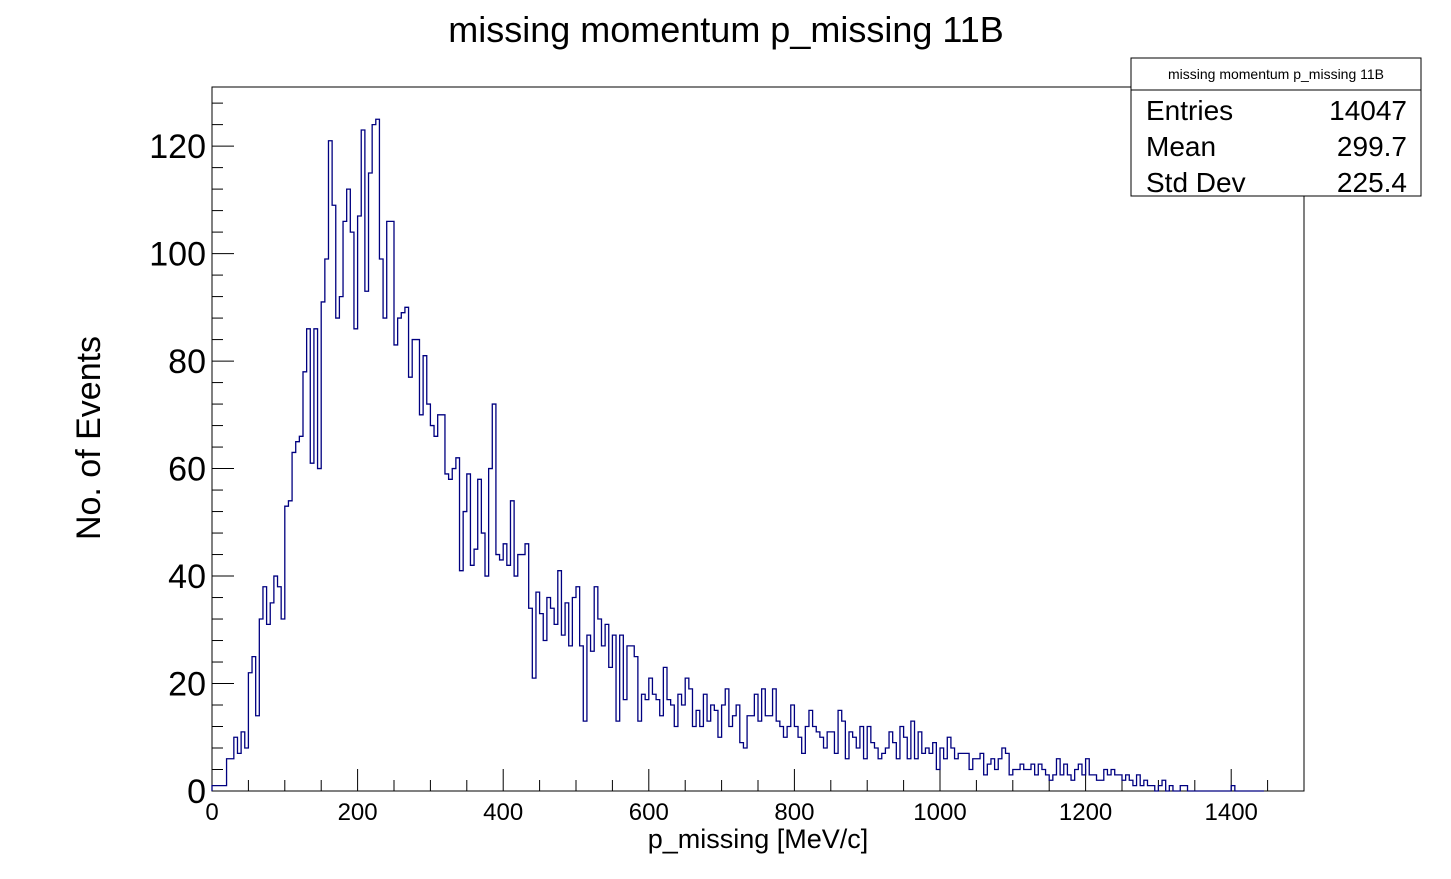 This screenshot has width=1451, height=879. I want to click on stats-box-title: missing momentum p_missing 11B, so click(1276, 74).